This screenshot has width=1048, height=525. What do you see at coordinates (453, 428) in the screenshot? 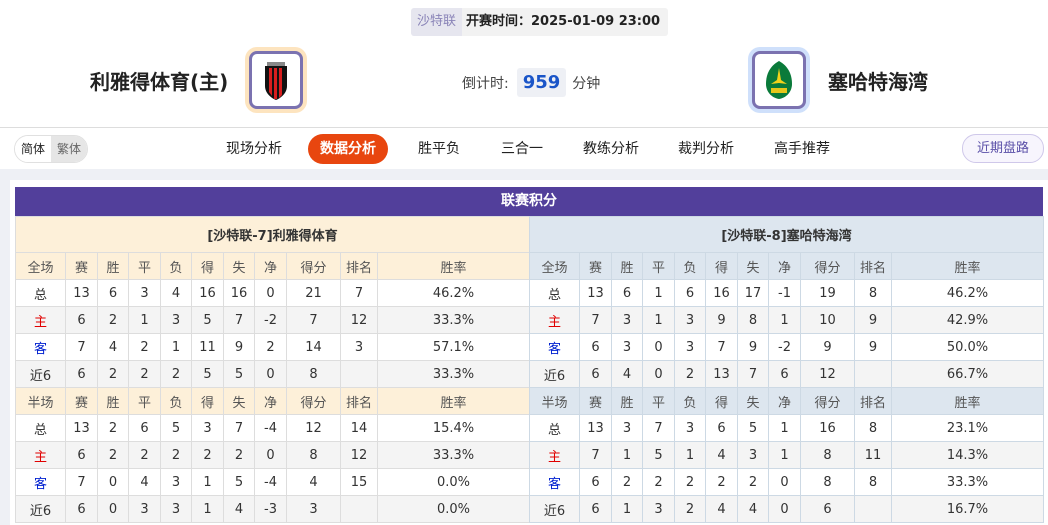
I see `table-cell: 15.4%` at bounding box center [453, 428].